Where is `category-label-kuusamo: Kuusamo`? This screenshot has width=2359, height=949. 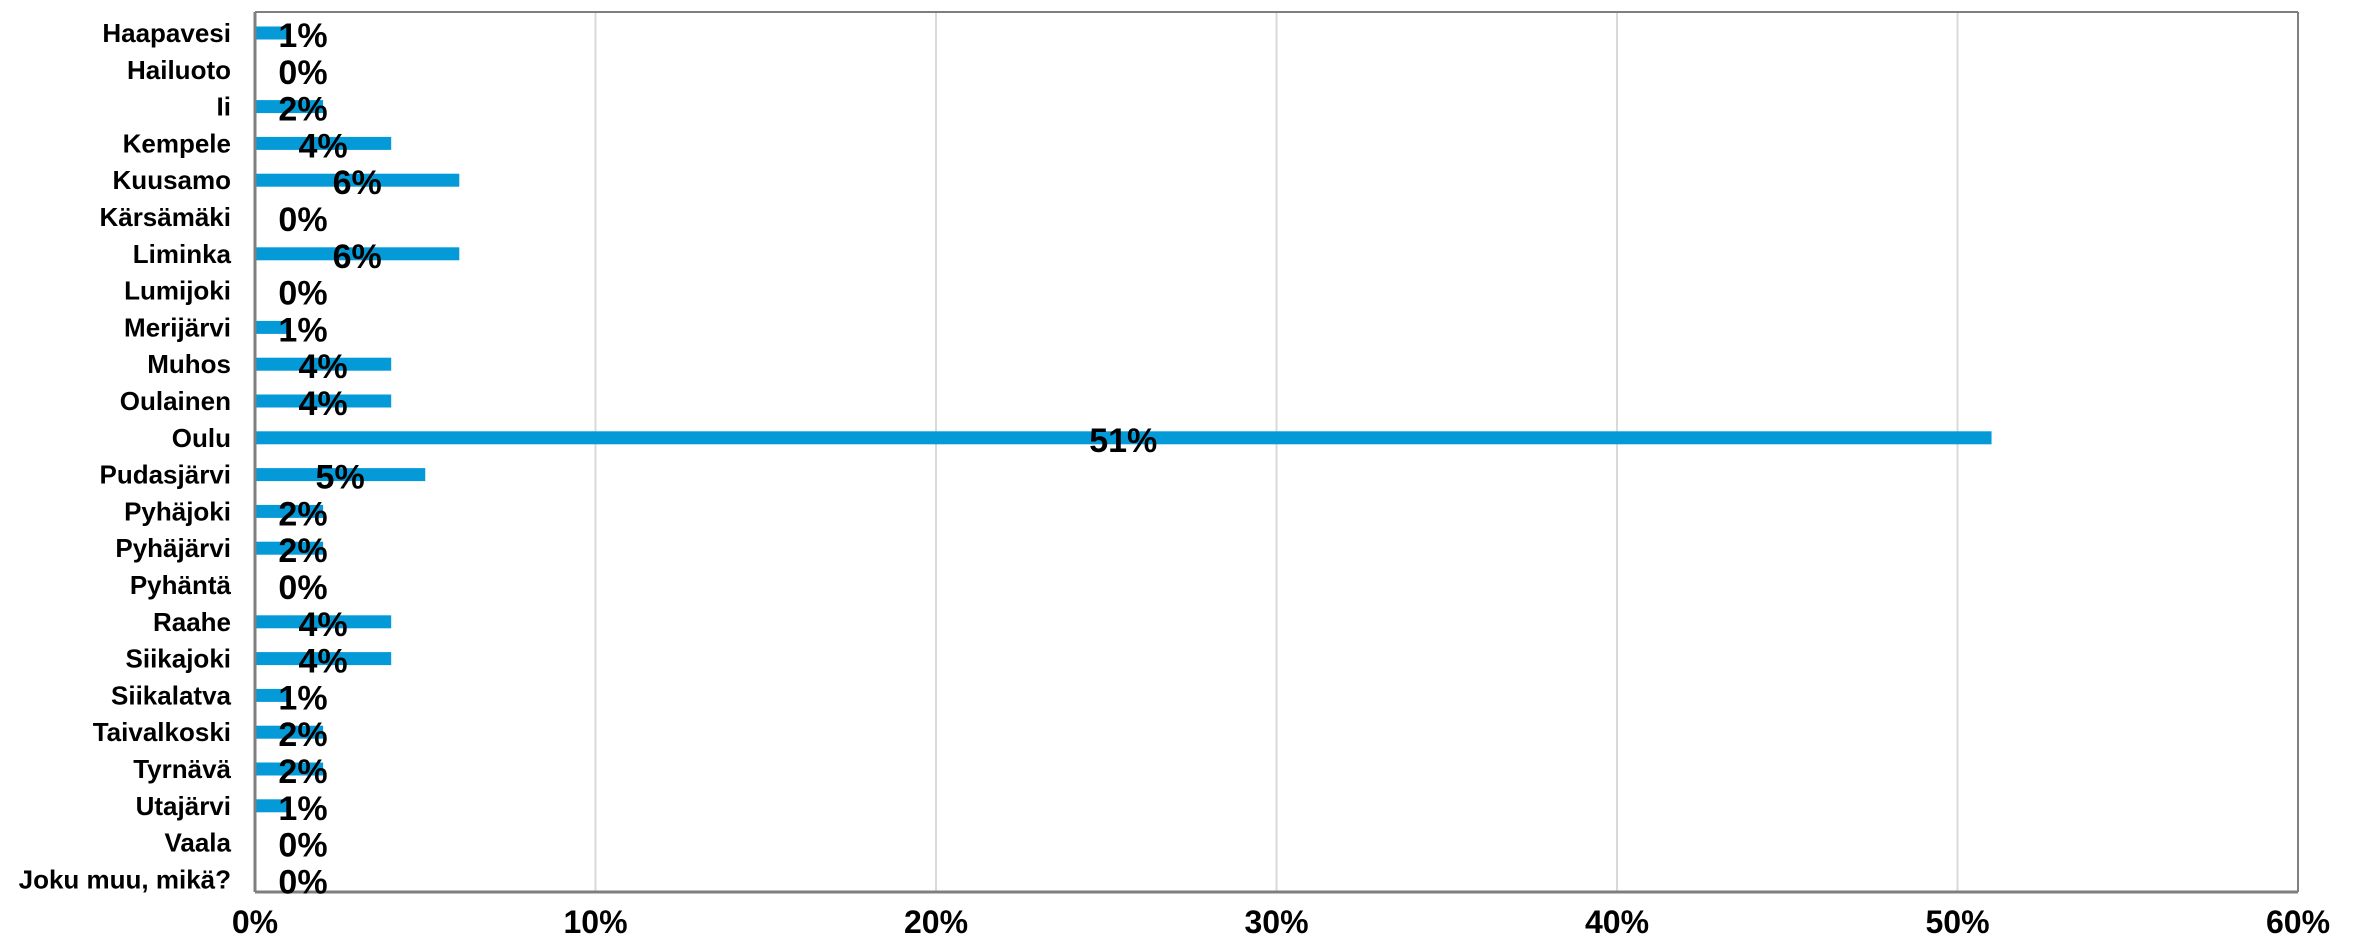 category-label-kuusamo: Kuusamo is located at coordinates (172, 180).